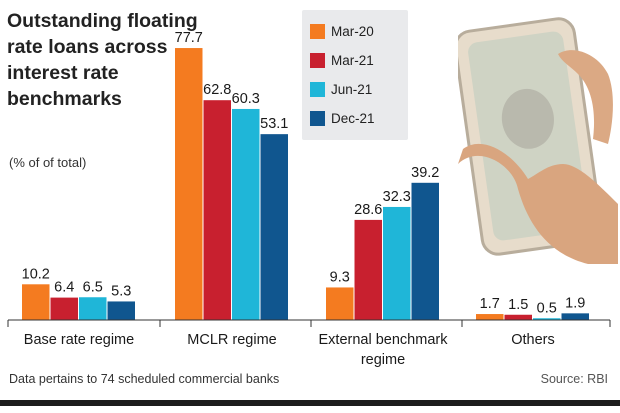  I want to click on category-label-2: External benchmark regime, so click(384, 350).